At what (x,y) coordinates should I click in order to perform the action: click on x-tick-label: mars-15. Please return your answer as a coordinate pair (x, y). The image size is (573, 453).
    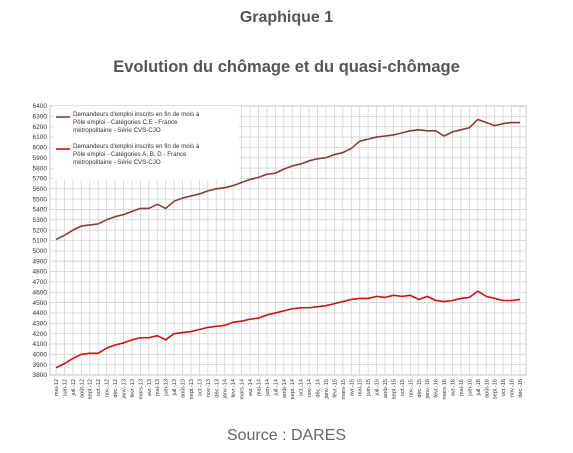
    Looking at the image, I should click on (344, 389).